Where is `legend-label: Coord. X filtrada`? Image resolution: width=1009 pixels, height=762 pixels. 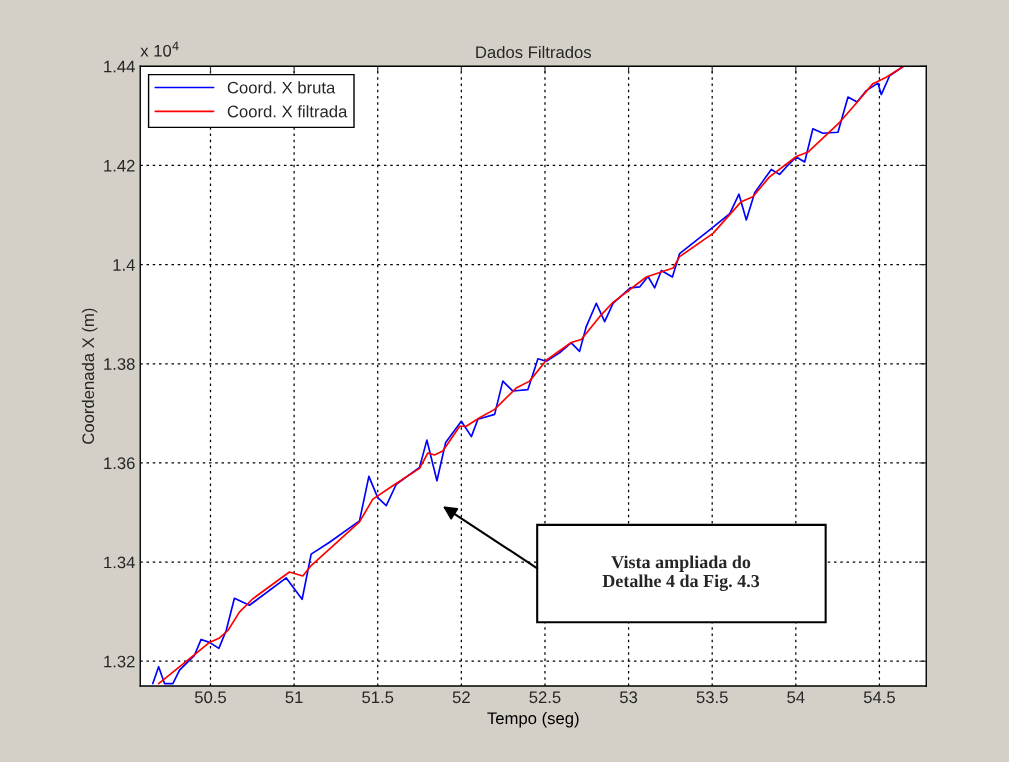
legend-label: Coord. X filtrada is located at coordinates (287, 111).